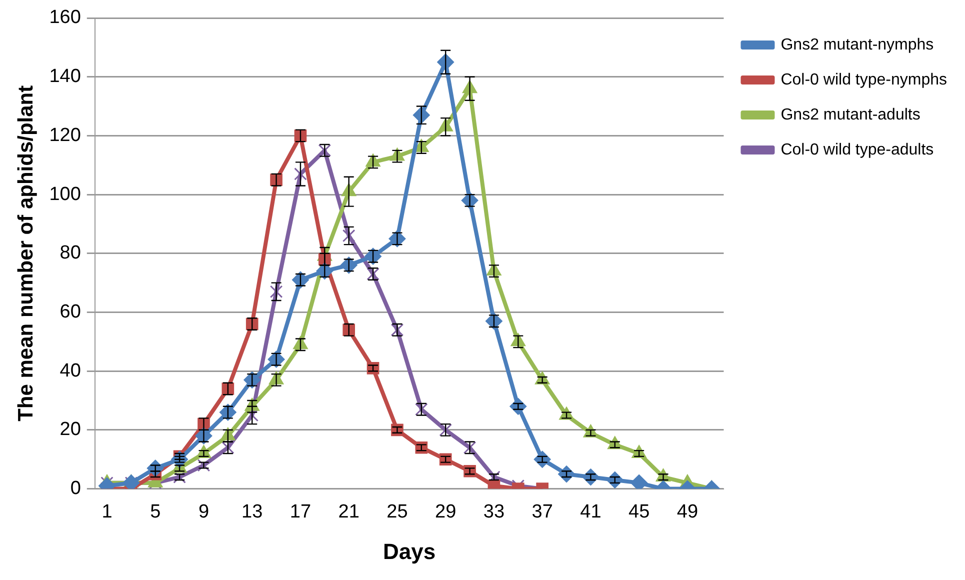 This screenshot has height=580, width=965. Describe the element at coordinates (349, 511) in the screenshot. I see `x-tick-label: 21` at that location.